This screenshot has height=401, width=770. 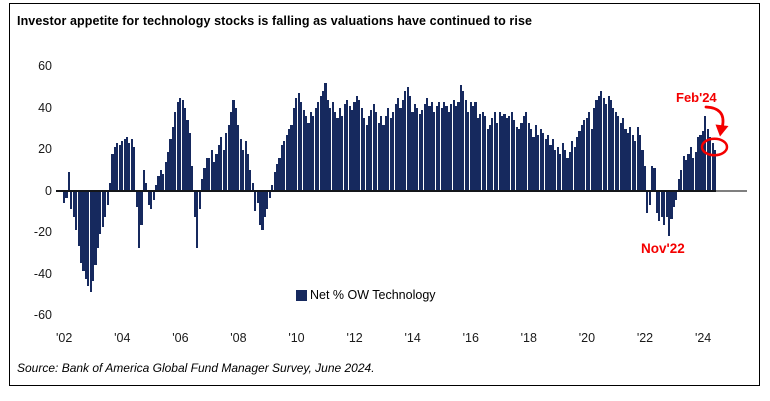 What do you see at coordinates (42, 315) in the screenshot?
I see `y-tick-label: -60` at bounding box center [42, 315].